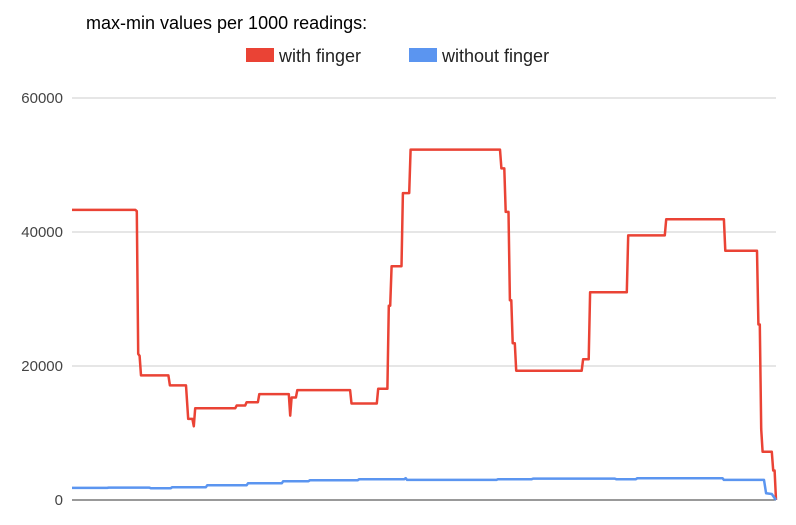 This screenshot has width=796, height=525. I want to click on legend-swatch-without-finger, so click(423, 55).